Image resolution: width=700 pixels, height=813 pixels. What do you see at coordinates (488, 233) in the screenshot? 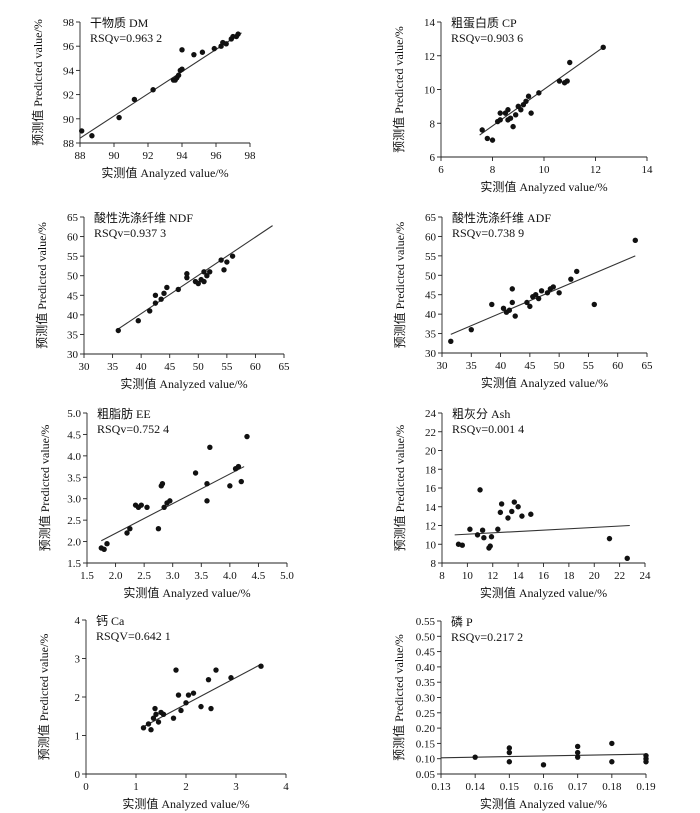
I see `rsq-annotation: RSQv=0.738 9` at bounding box center [488, 233].